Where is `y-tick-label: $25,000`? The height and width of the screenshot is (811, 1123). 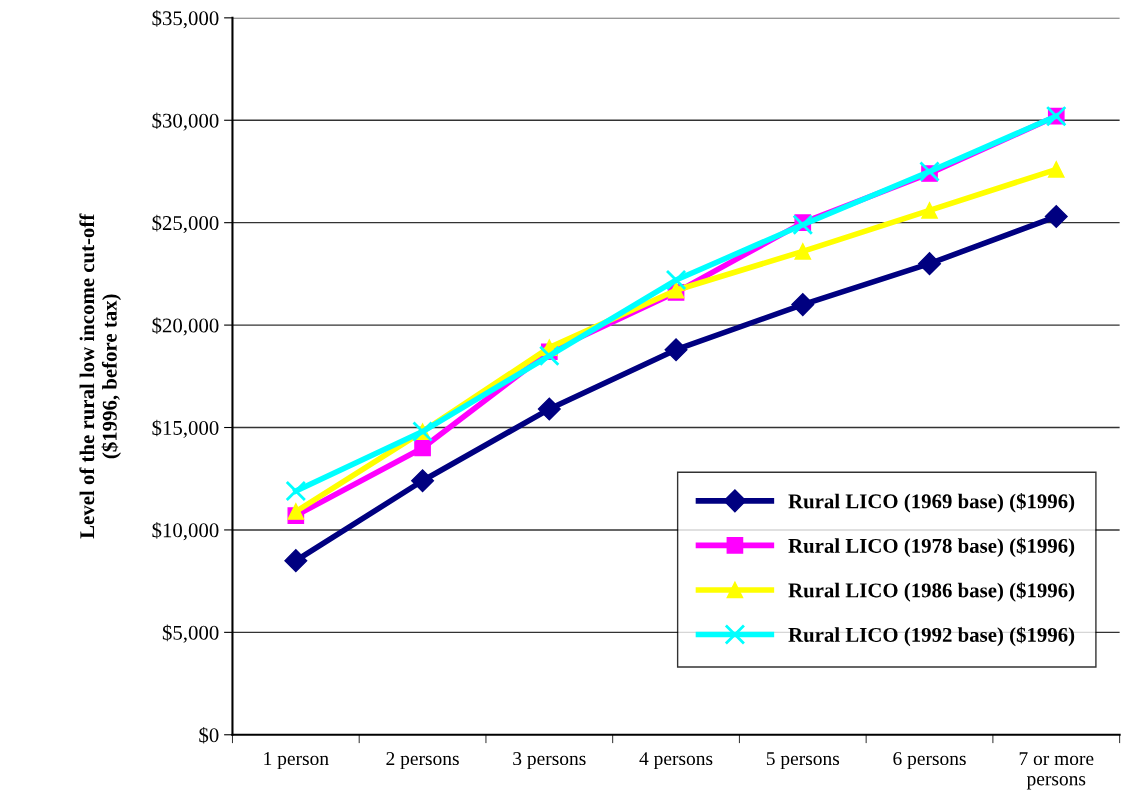 y-tick-label: $25,000 is located at coordinates (185, 224).